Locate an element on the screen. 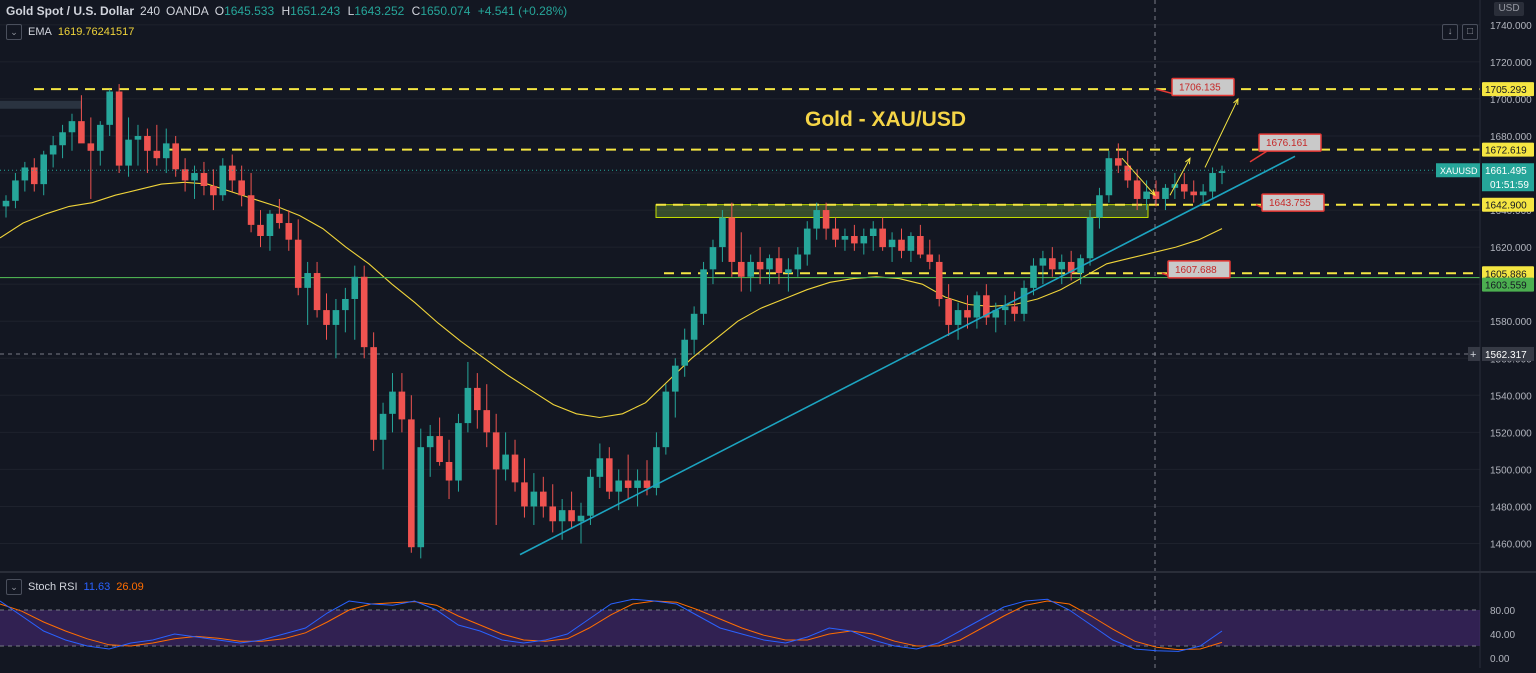 This screenshot has width=1536, height=673. symbol-interval: 240 is located at coordinates (150, 11).